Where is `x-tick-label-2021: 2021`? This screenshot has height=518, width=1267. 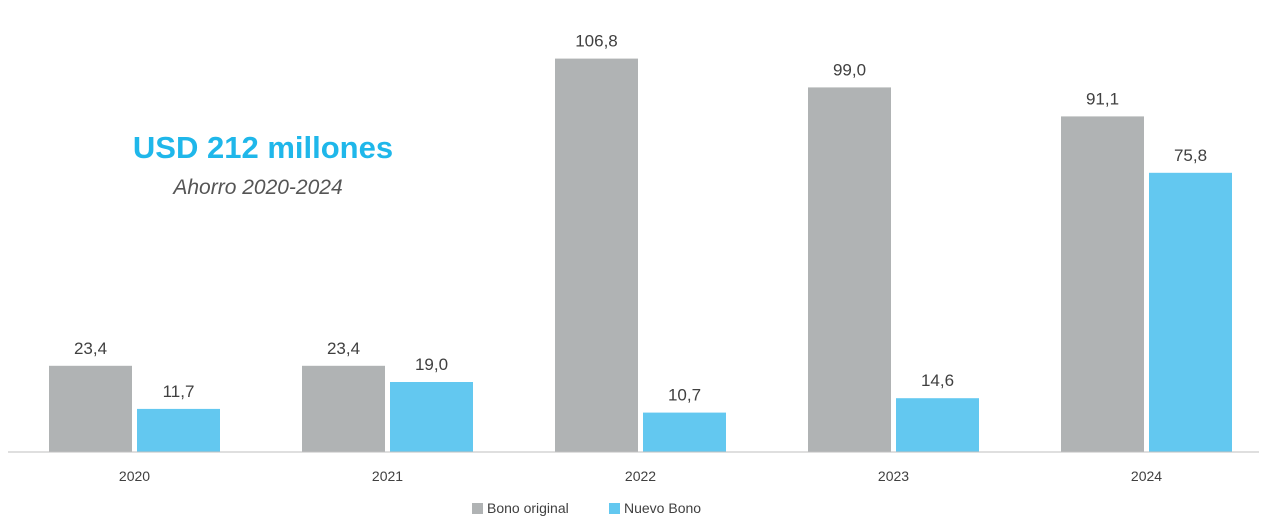
x-tick-label-2021: 2021 is located at coordinates (387, 476).